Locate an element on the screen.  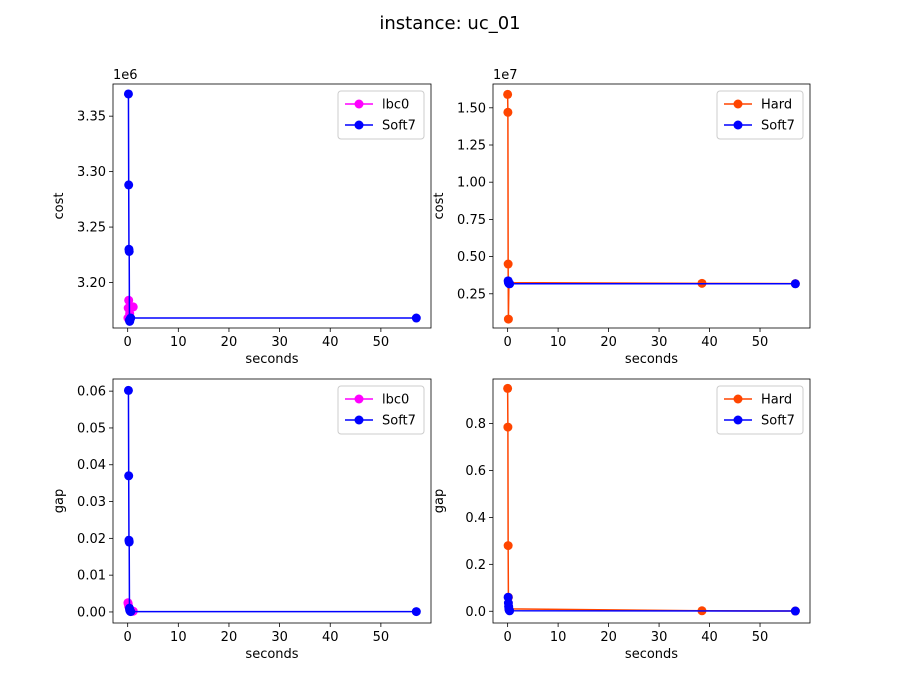
y-tick-label: 0.4 is located at coordinates (475, 518).